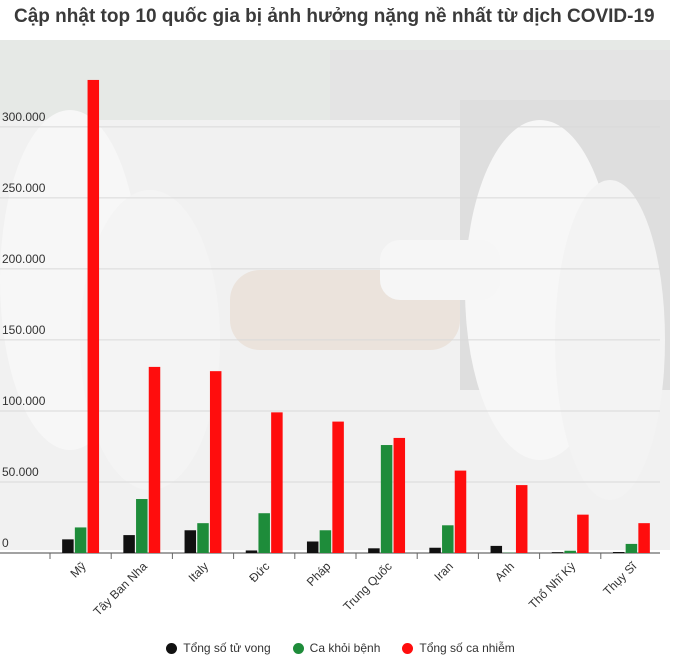  What do you see at coordinates (20, 472) in the screenshot?
I see `y-tick-label: 50.000` at bounding box center [20, 472].